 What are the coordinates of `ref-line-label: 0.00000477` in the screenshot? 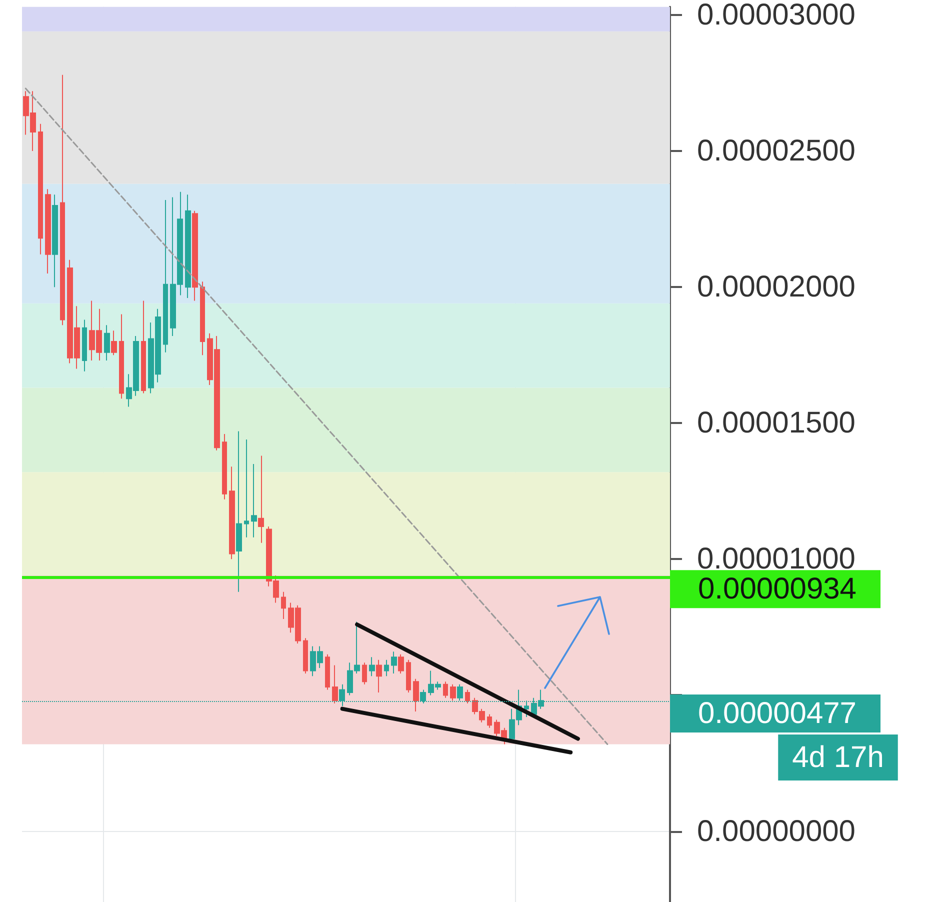 It's located at (777, 713).